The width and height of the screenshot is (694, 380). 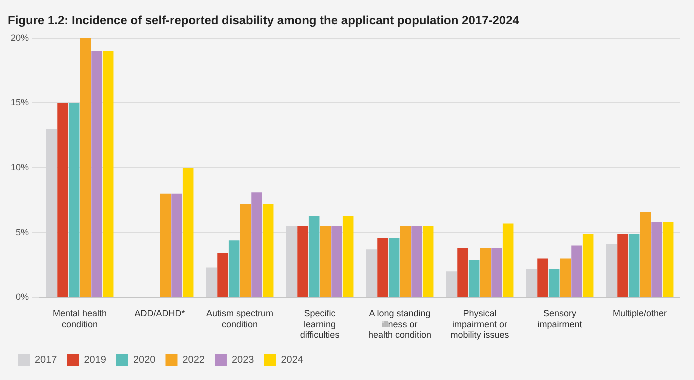 I want to click on legend-label: 2020, so click(x=144, y=360).